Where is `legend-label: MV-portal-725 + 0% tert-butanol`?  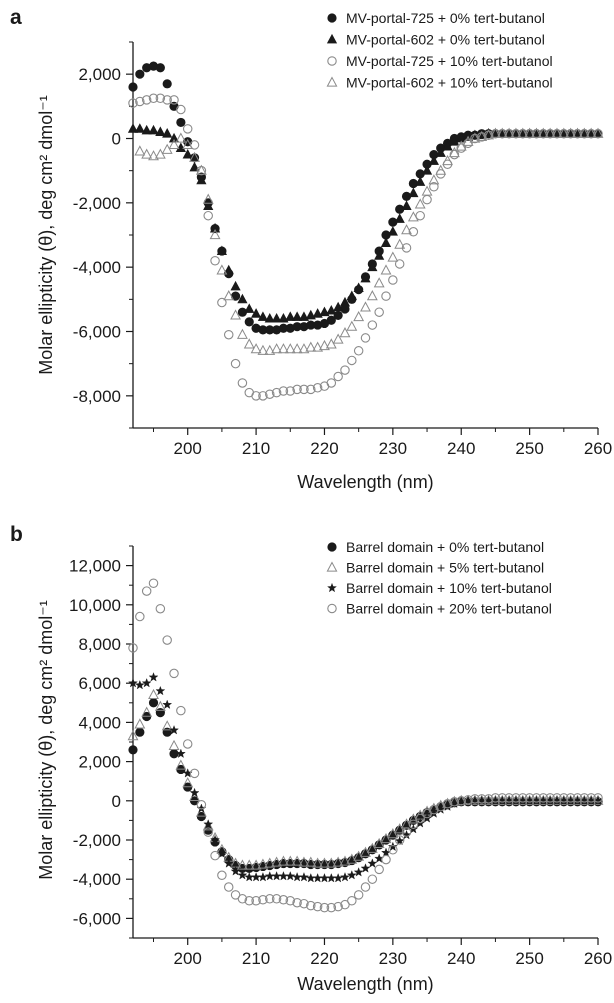 legend-label: MV-portal-725 + 0% tert-butanol is located at coordinates (445, 18).